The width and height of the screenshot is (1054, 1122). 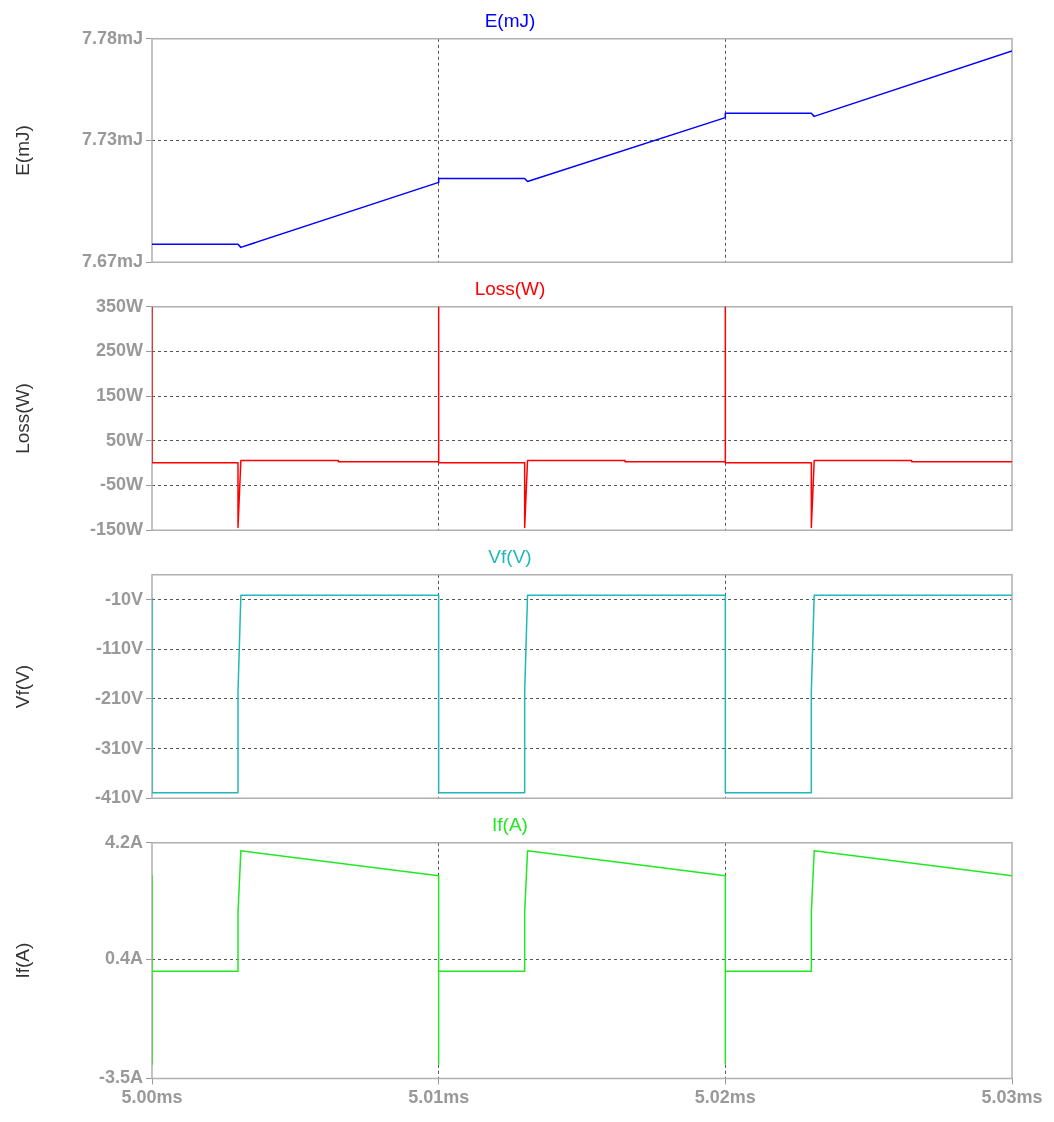 What do you see at coordinates (118, 697) in the screenshot?
I see `y-tick-label: -210V` at bounding box center [118, 697].